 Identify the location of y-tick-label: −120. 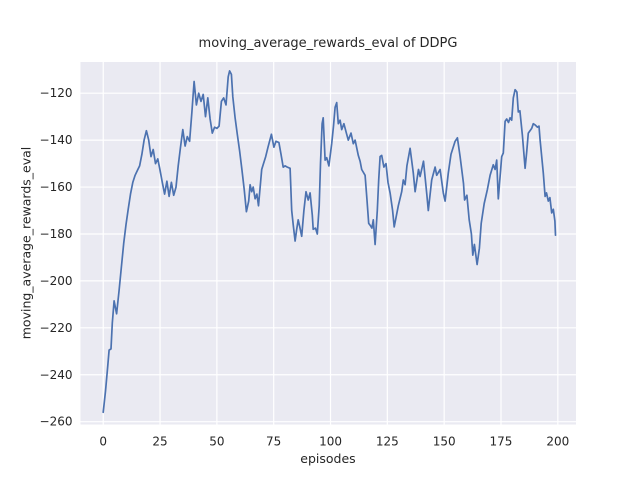
(56, 93).